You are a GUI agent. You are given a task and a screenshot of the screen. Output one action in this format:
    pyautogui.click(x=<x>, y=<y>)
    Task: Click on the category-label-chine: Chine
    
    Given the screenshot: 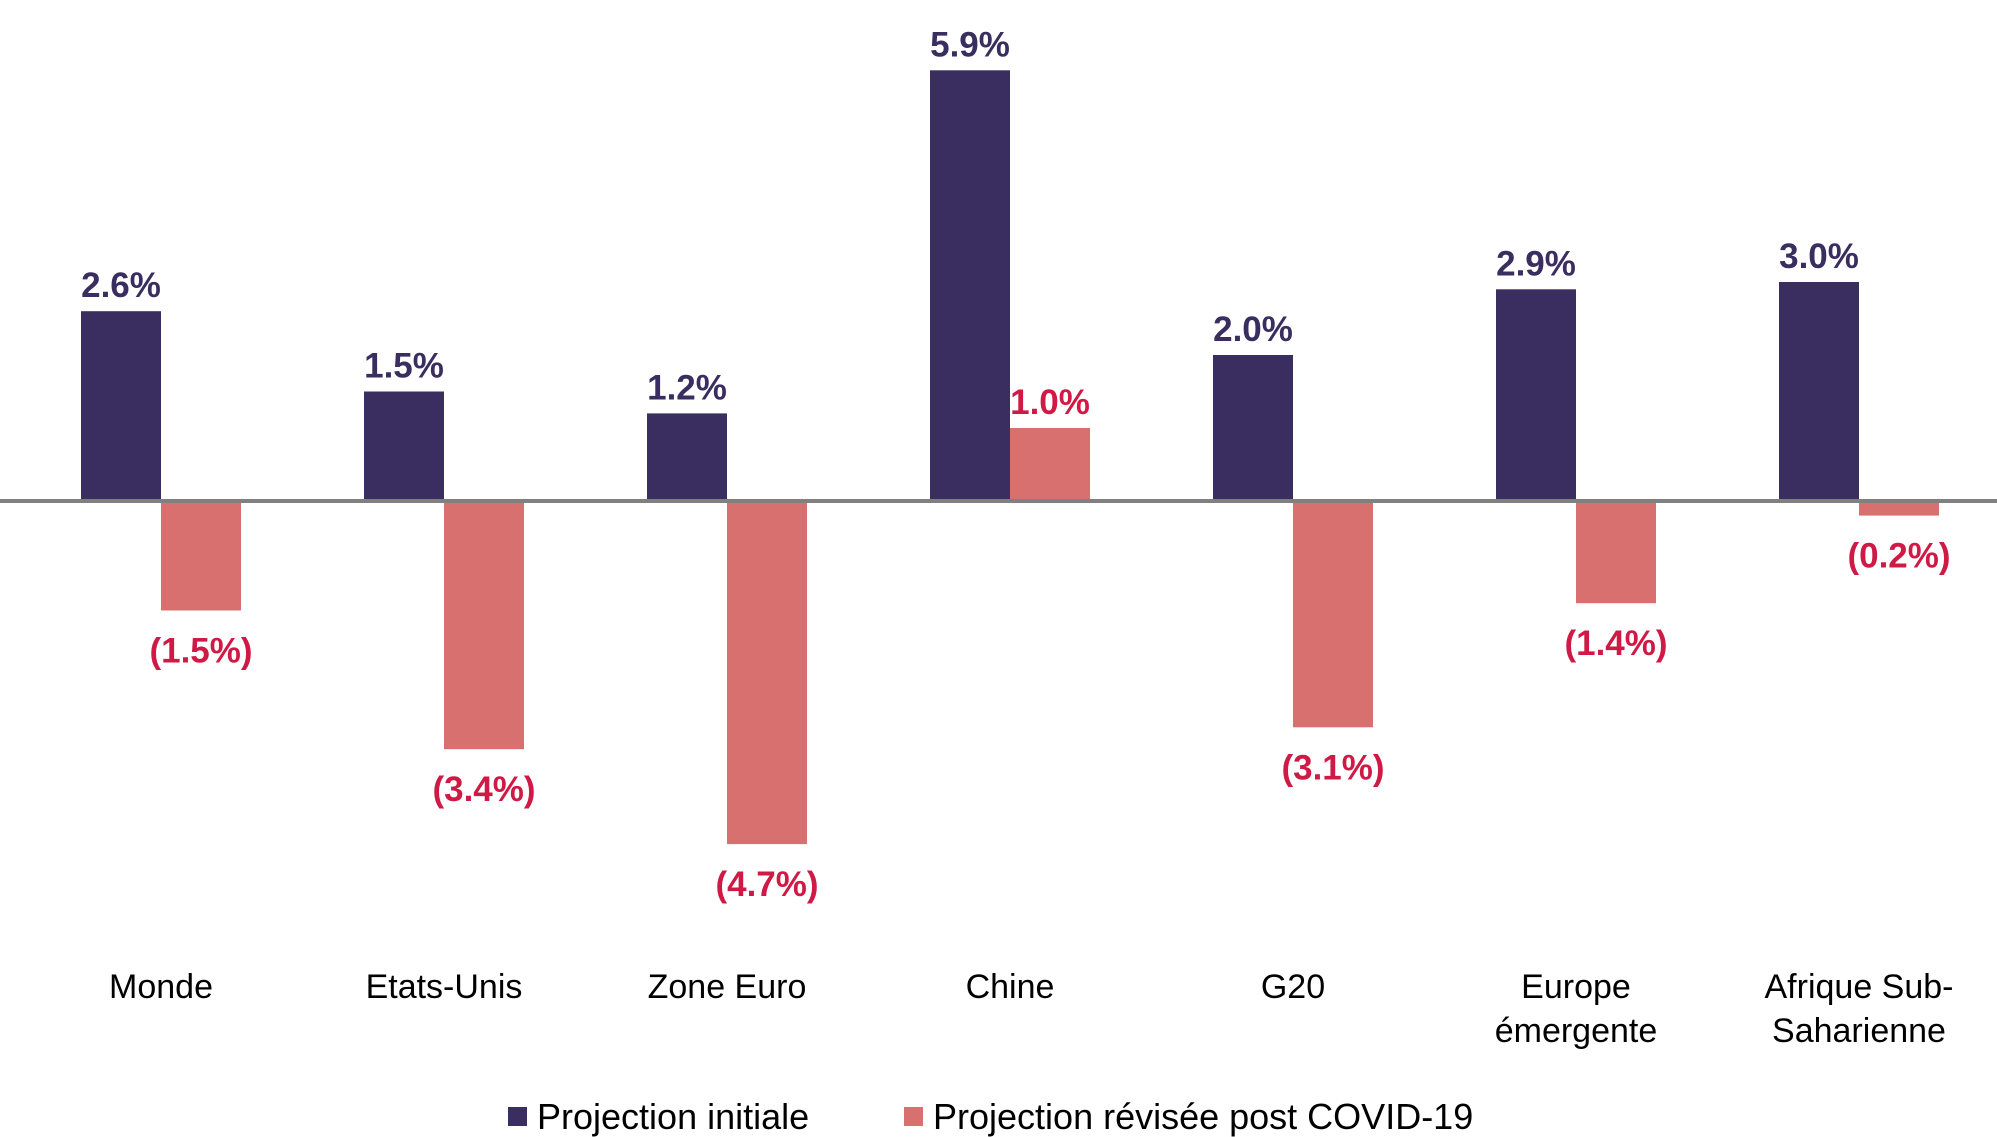 What is the action you would take?
    pyautogui.click(x=1010, y=987)
    